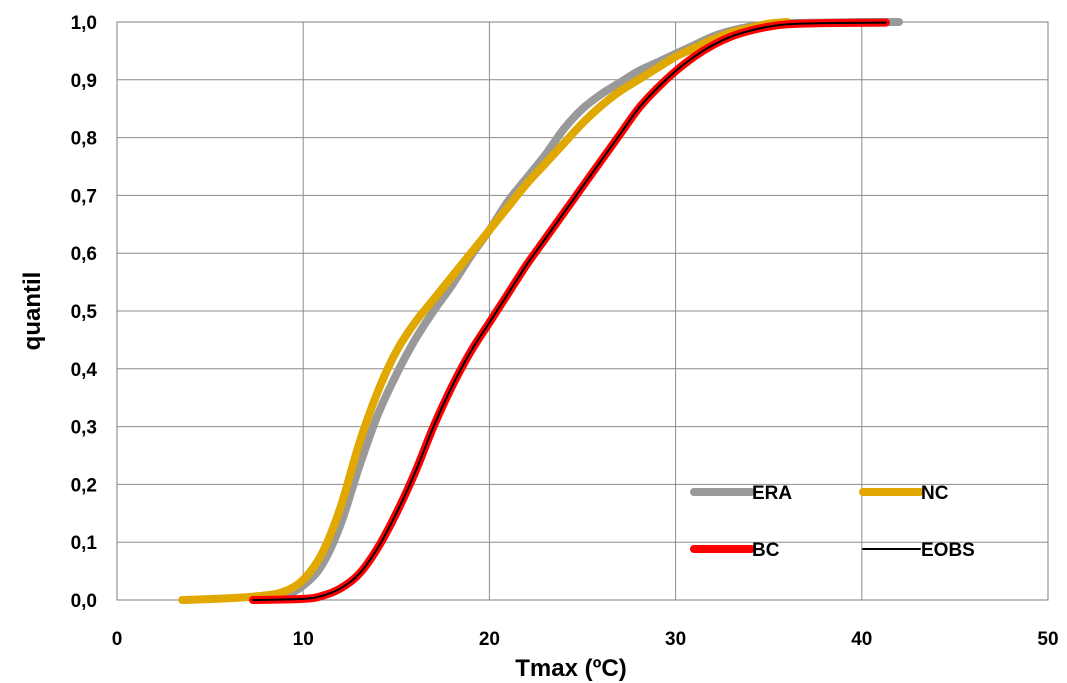  I want to click on x-axis-ticks: 0 10 20 30 40 50, so click(585, 639).